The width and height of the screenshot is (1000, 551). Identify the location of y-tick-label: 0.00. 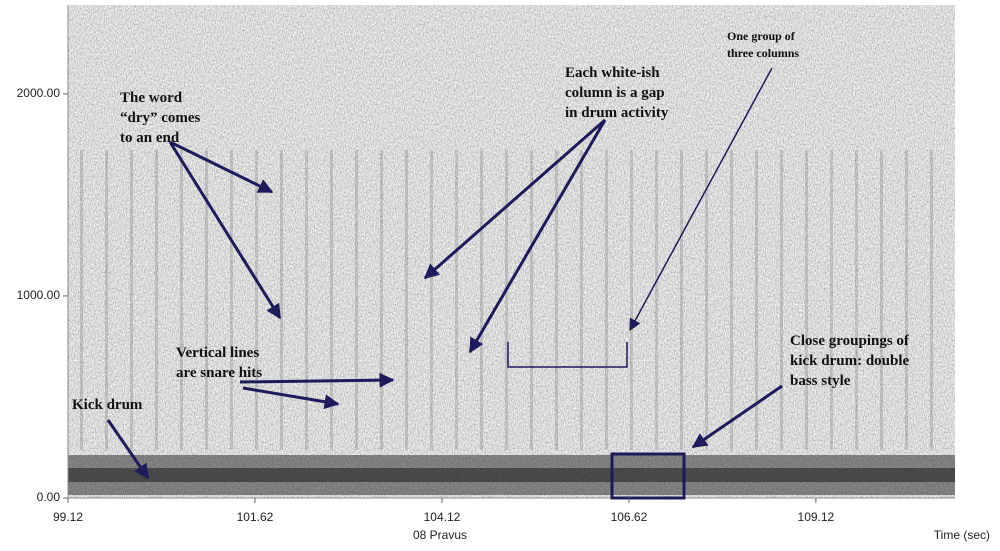
(49, 497).